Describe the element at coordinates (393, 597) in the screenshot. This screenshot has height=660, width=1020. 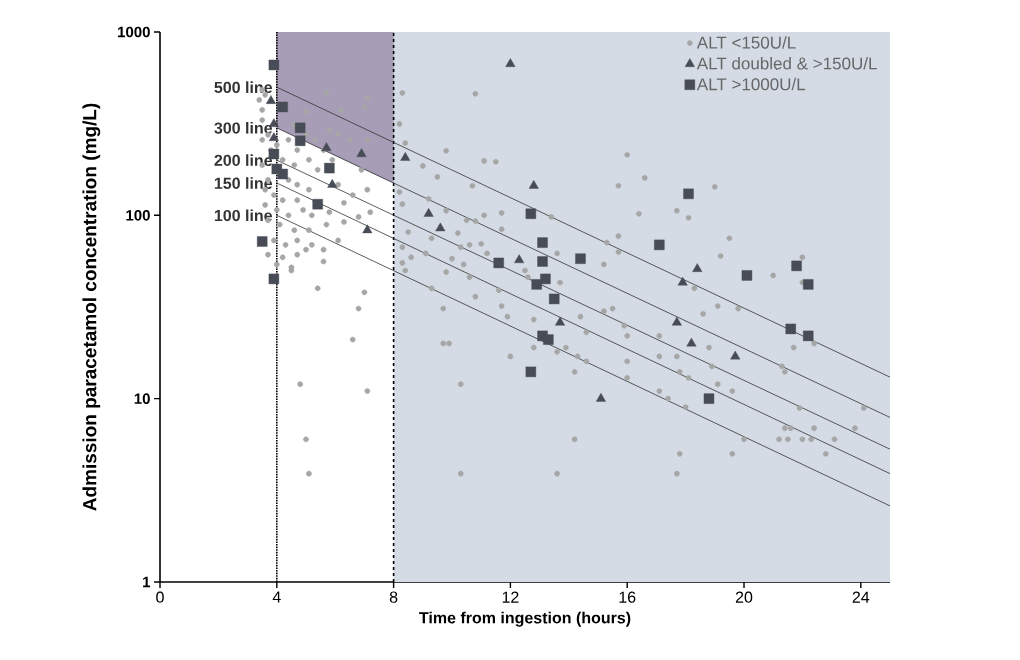
I see `x-tick-label: 8` at that location.